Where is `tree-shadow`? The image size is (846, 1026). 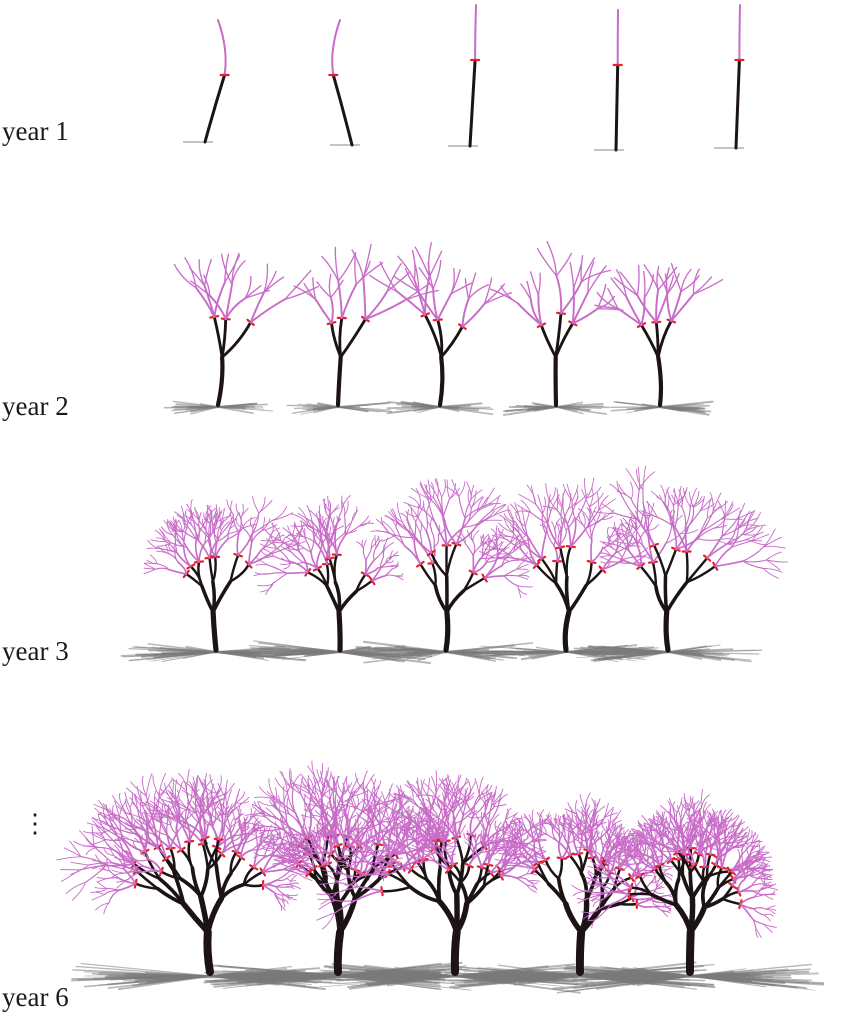
tree-shadow is located at coordinates (556, 408).